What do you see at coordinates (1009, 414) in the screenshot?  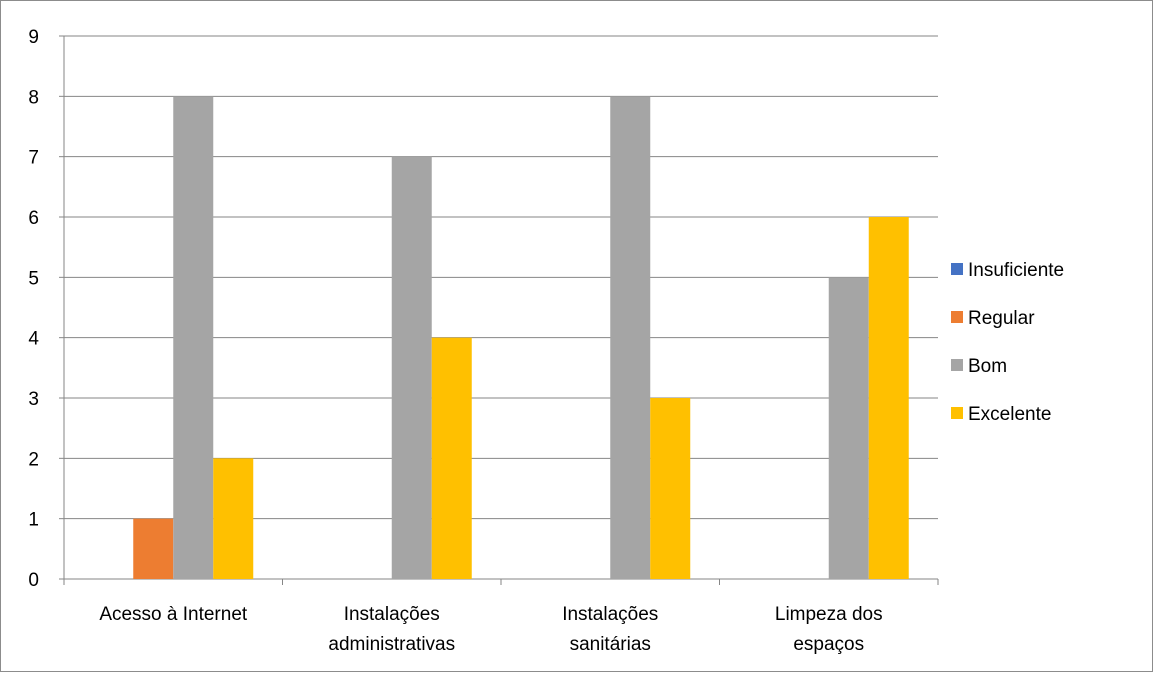 I see `legend-label: Excelente` at bounding box center [1009, 414].